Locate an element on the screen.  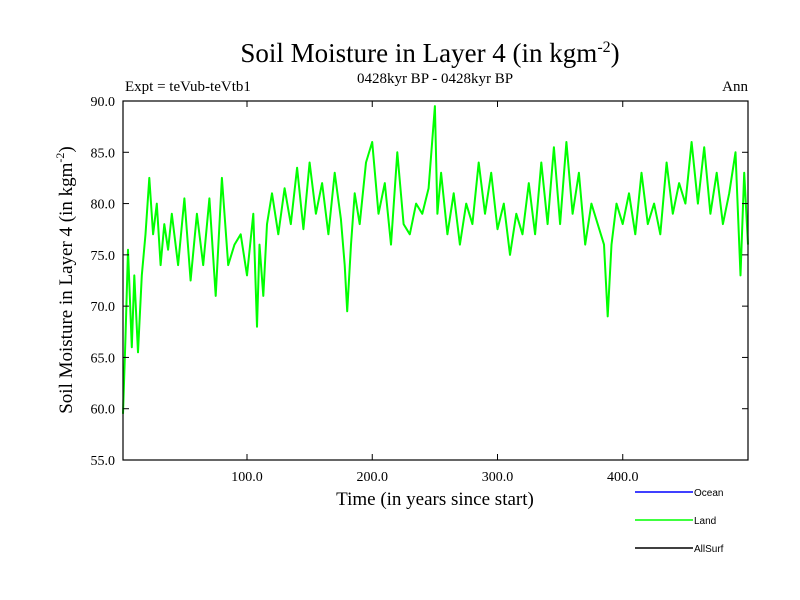
x-tick-label: 100.0 is located at coordinates (247, 477).